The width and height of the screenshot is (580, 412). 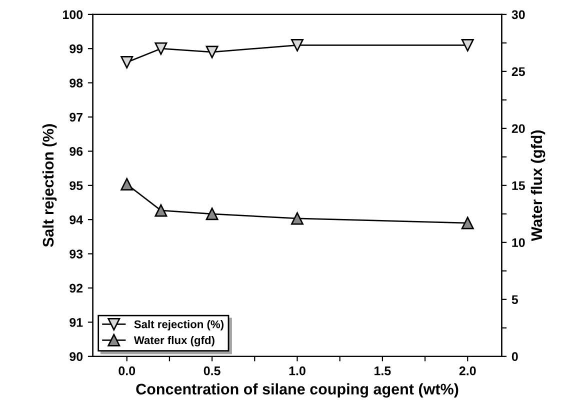 What do you see at coordinates (76, 83) in the screenshot?
I see `y-tick-label: 98` at bounding box center [76, 83].